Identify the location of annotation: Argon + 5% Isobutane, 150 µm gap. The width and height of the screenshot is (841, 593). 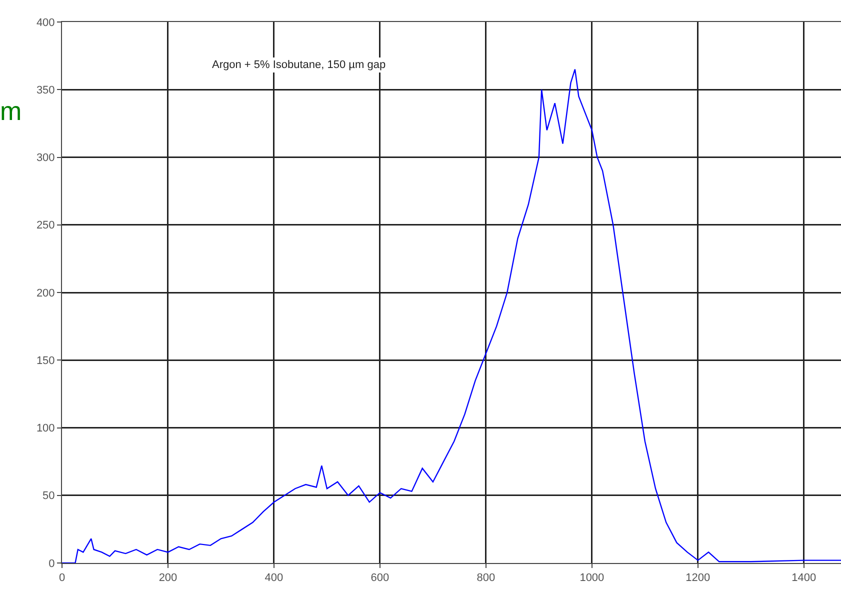
(299, 65).